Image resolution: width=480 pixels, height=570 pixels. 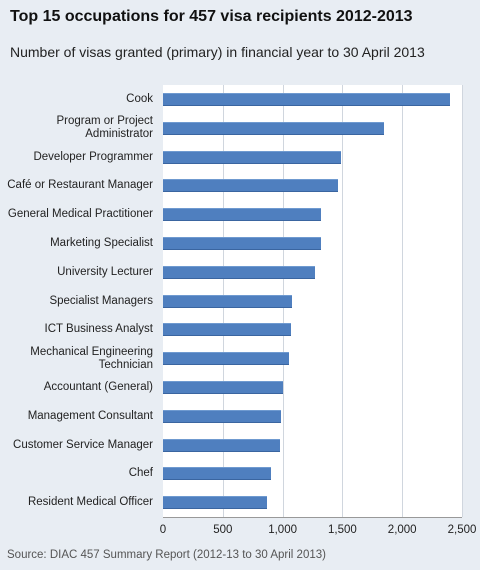 I want to click on category-label: Marketing Specialist, so click(x=101, y=242).